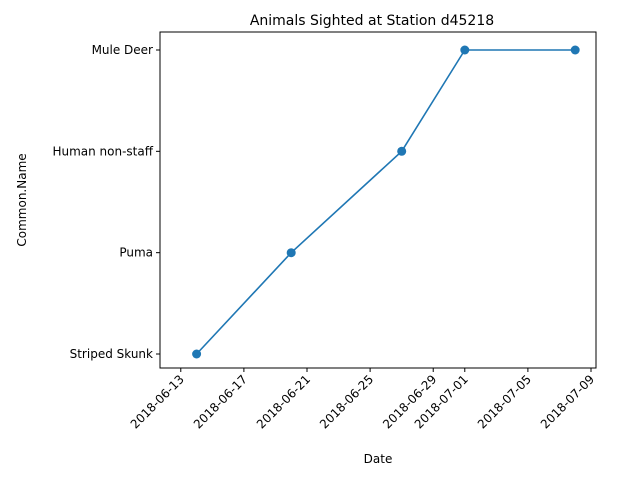 Image resolution: width=640 pixels, height=484 pixels. I want to click on x-tick-label: 2018-06-13, so click(157, 401).